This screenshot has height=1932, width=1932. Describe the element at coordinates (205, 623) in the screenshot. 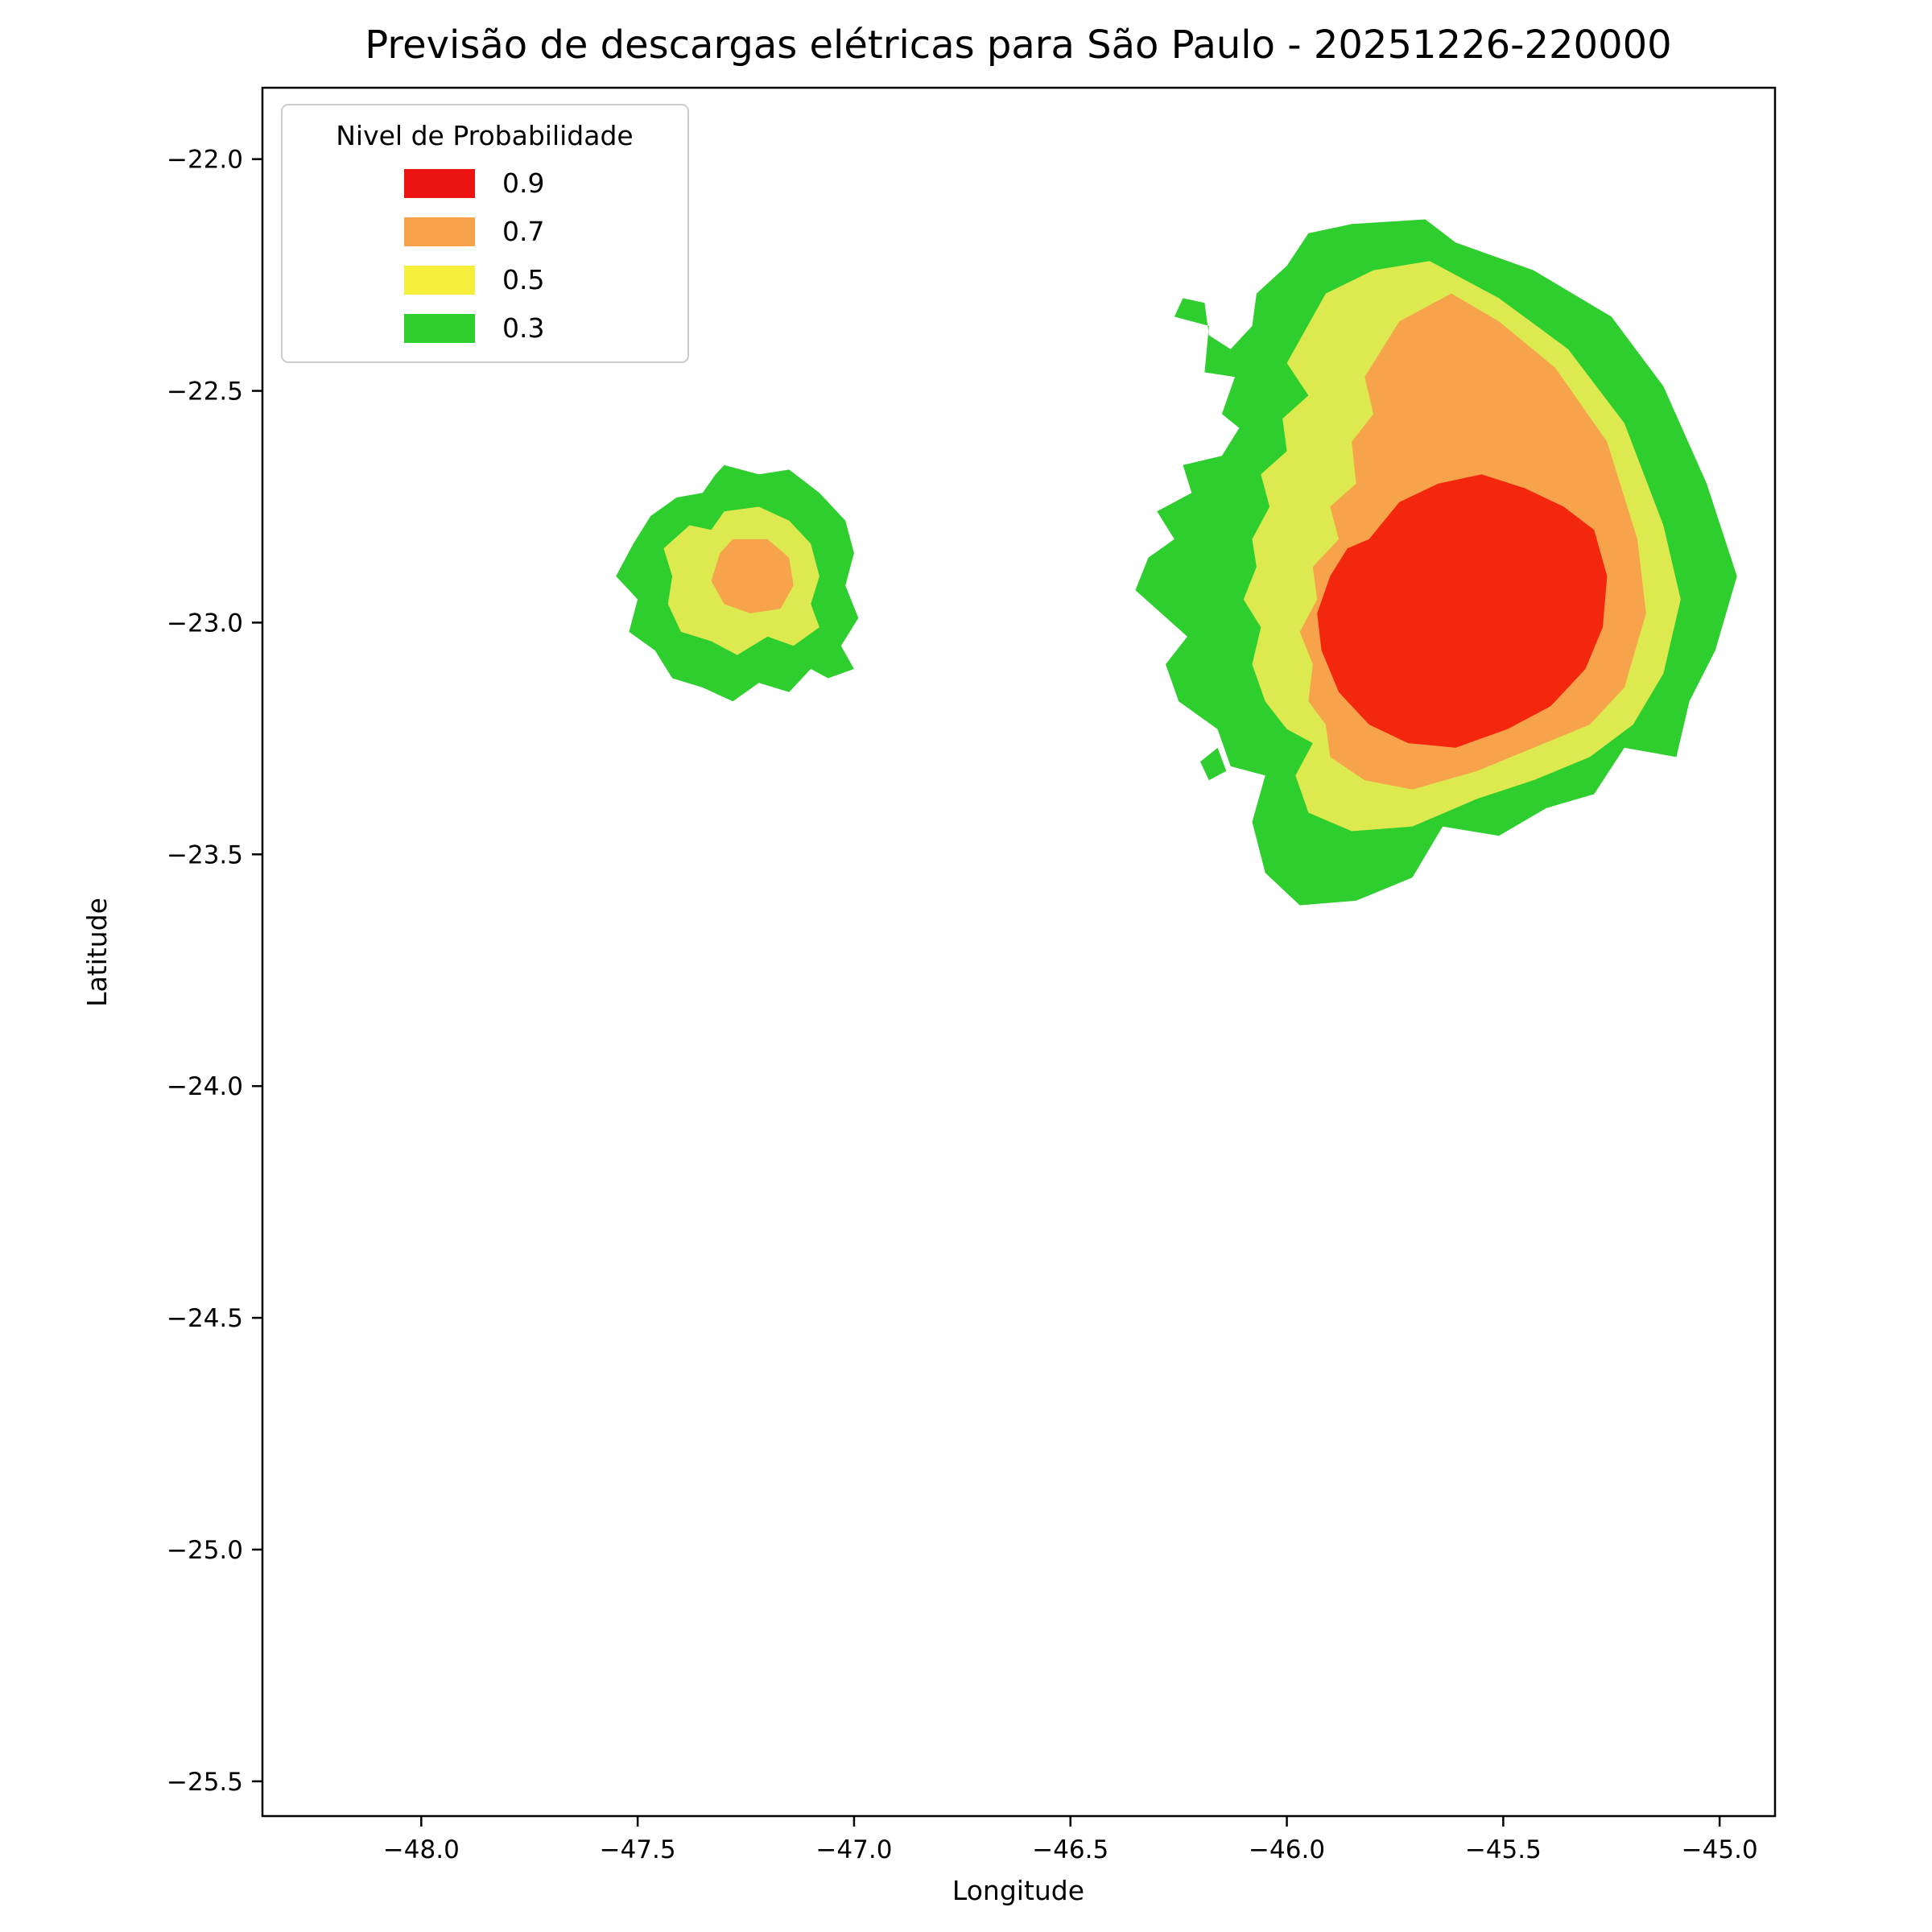

I see `y-tick-label: −23.0` at that location.